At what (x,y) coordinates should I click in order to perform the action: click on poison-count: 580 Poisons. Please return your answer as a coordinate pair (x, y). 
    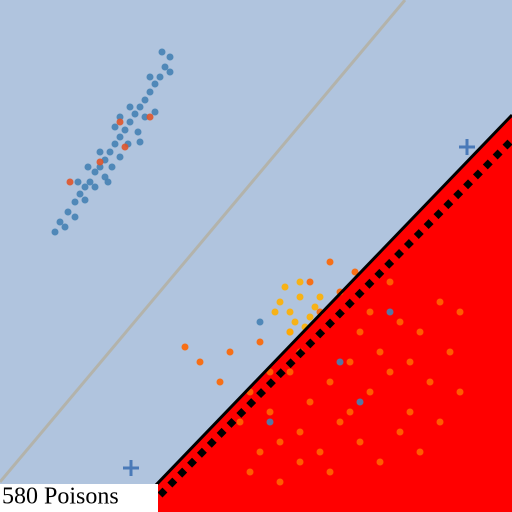
    Looking at the image, I should click on (60, 497).